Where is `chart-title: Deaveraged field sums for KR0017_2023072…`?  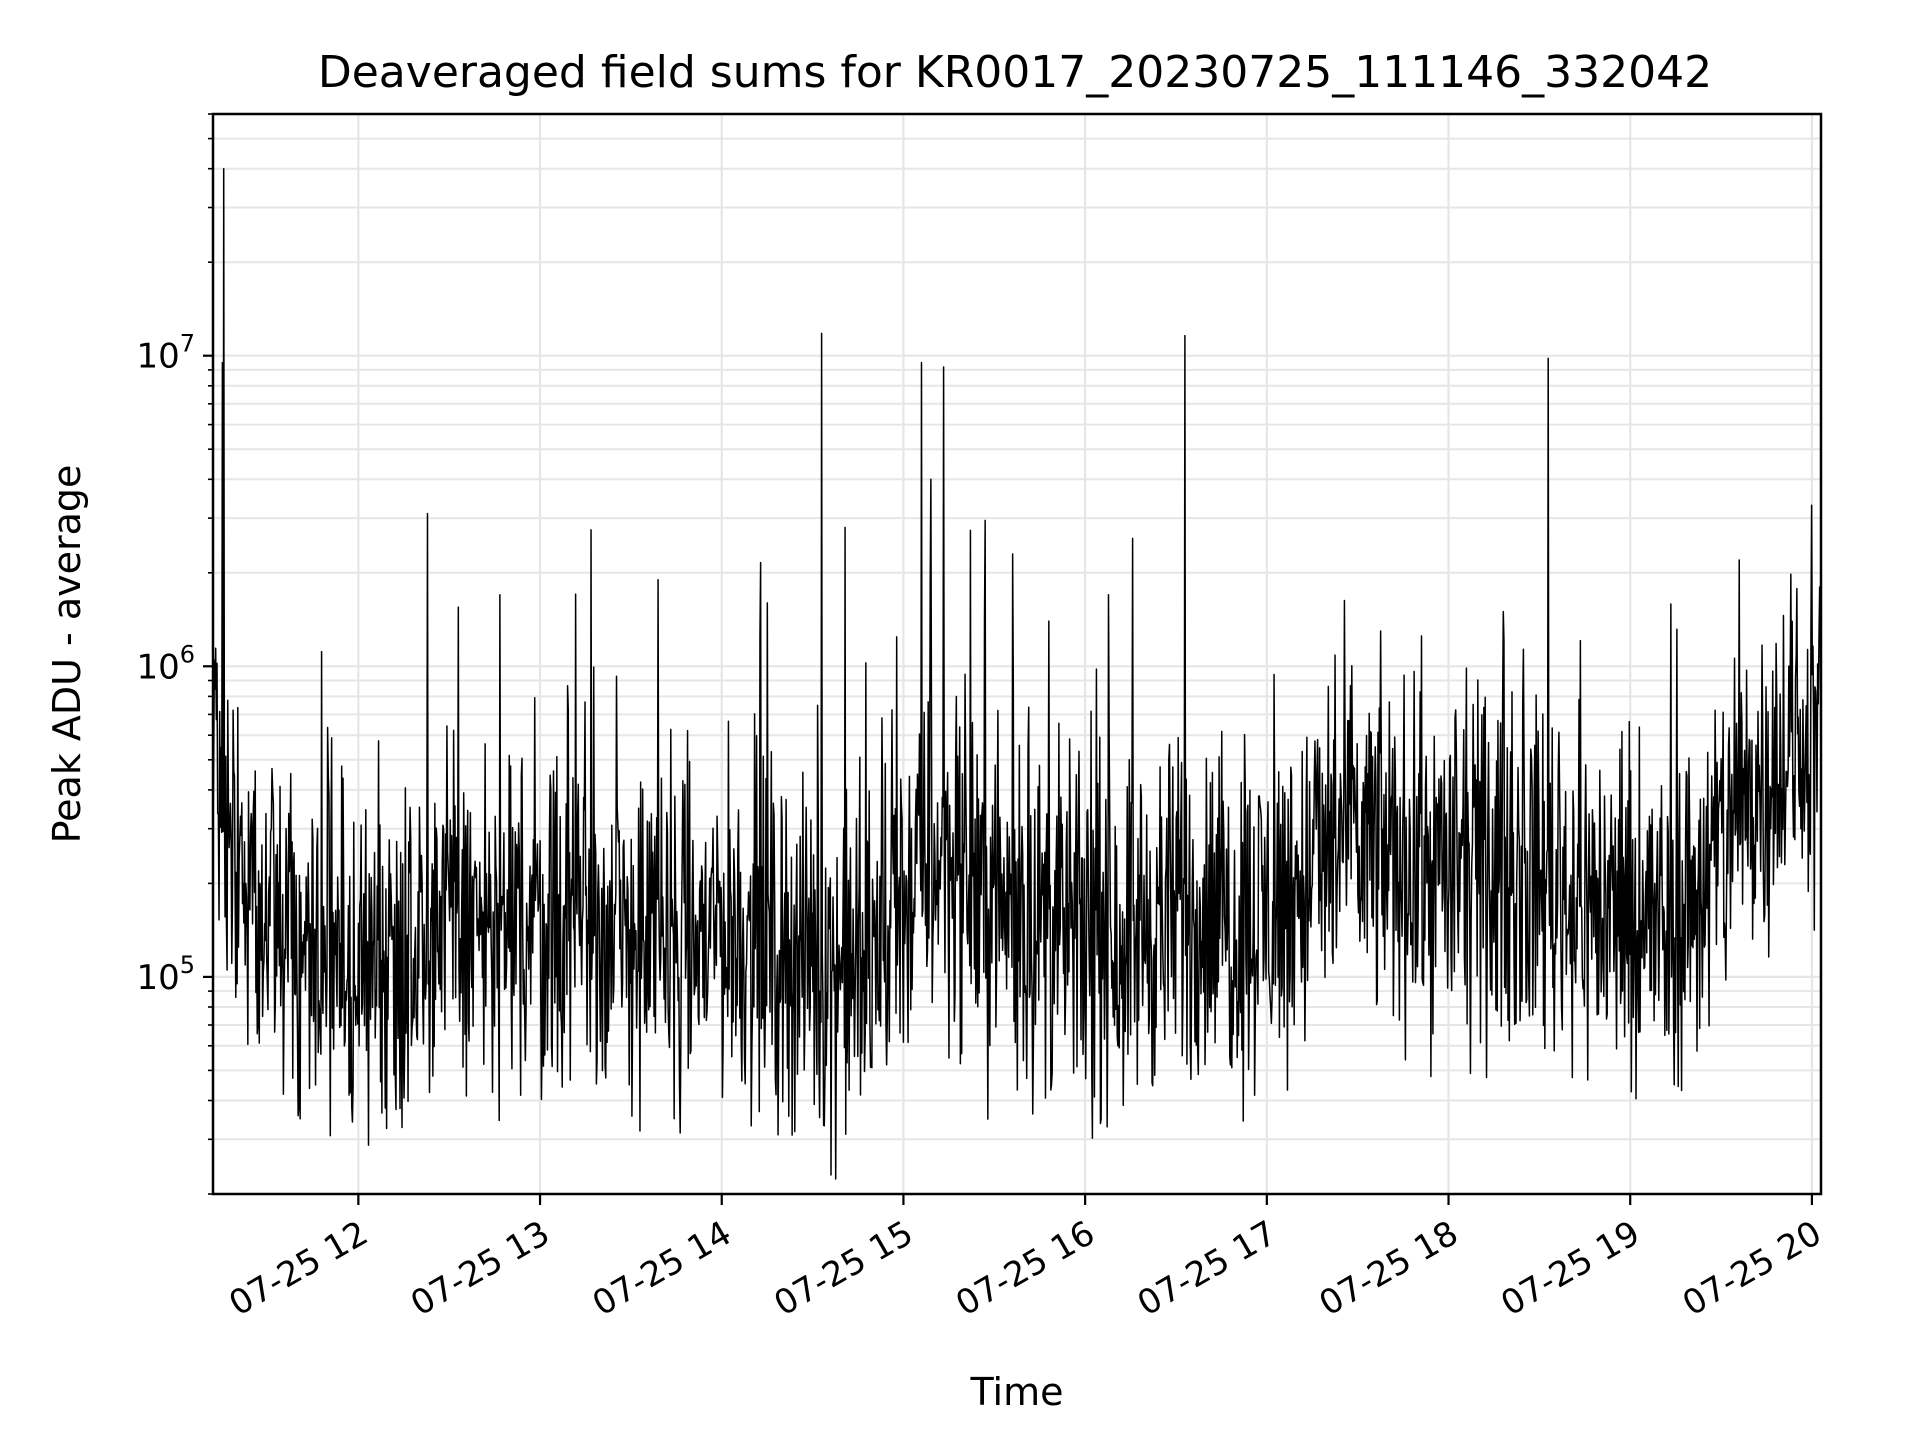 chart-title: Deaveraged field sums for KR0017_2023072… is located at coordinates (1015, 72).